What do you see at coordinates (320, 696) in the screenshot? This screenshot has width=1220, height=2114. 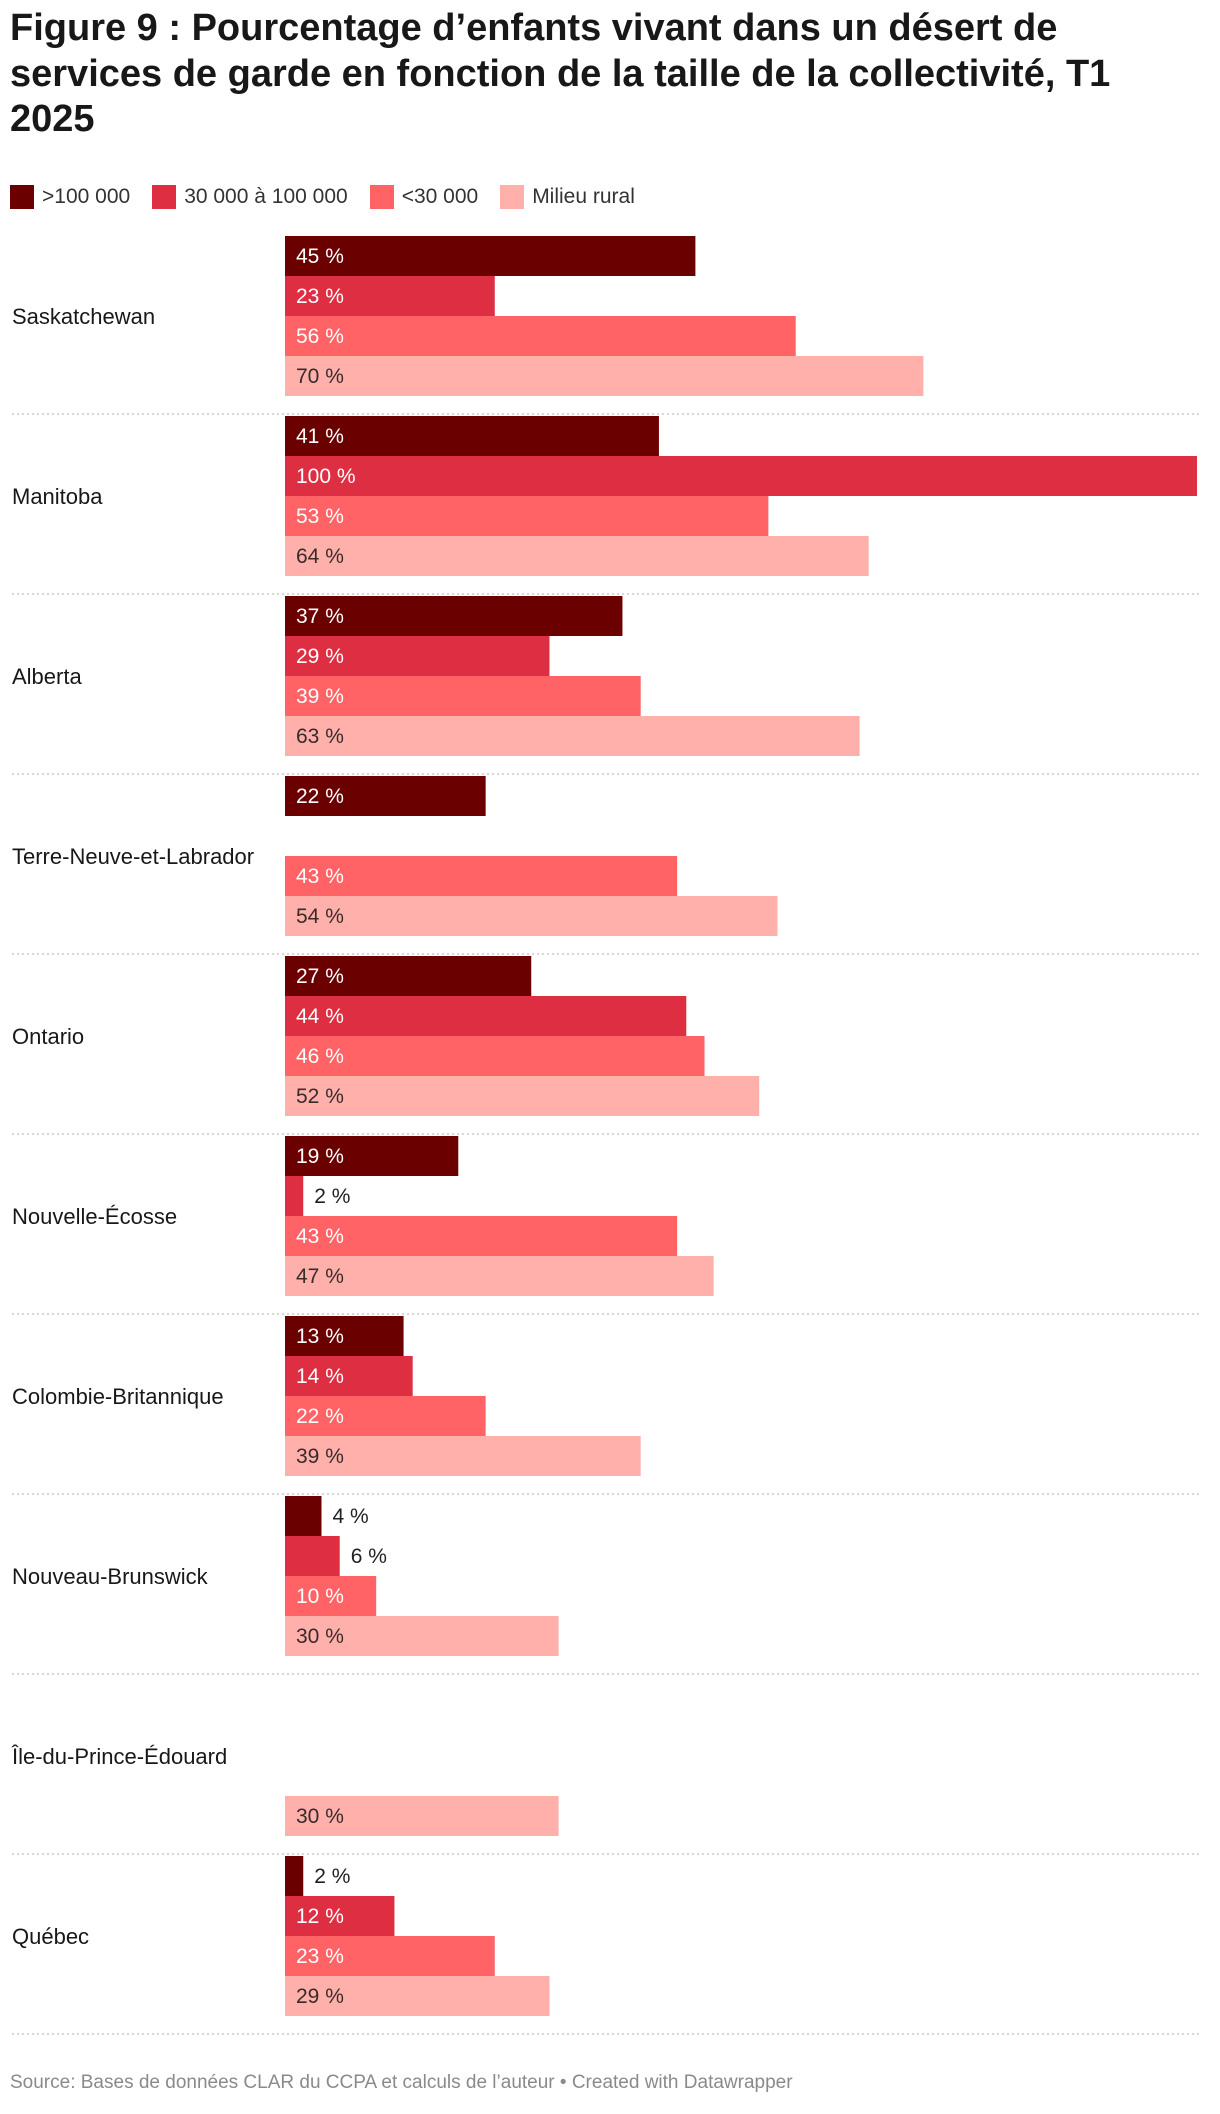 I see `value-label-alberta-under-30000: 39 %` at bounding box center [320, 696].